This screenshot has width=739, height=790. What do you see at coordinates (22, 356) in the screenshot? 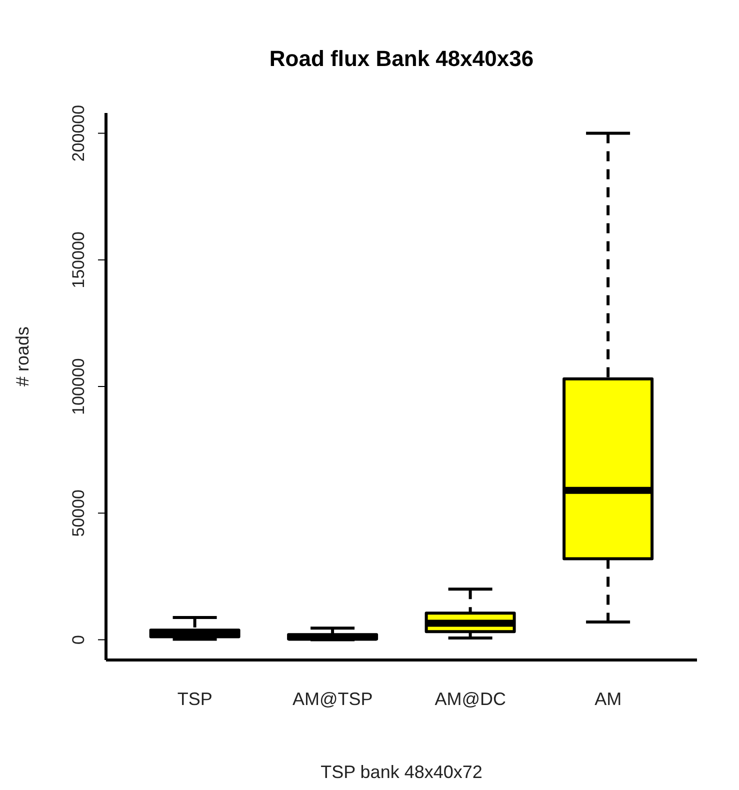
I see `y-axis-title: # roads` at bounding box center [22, 356].